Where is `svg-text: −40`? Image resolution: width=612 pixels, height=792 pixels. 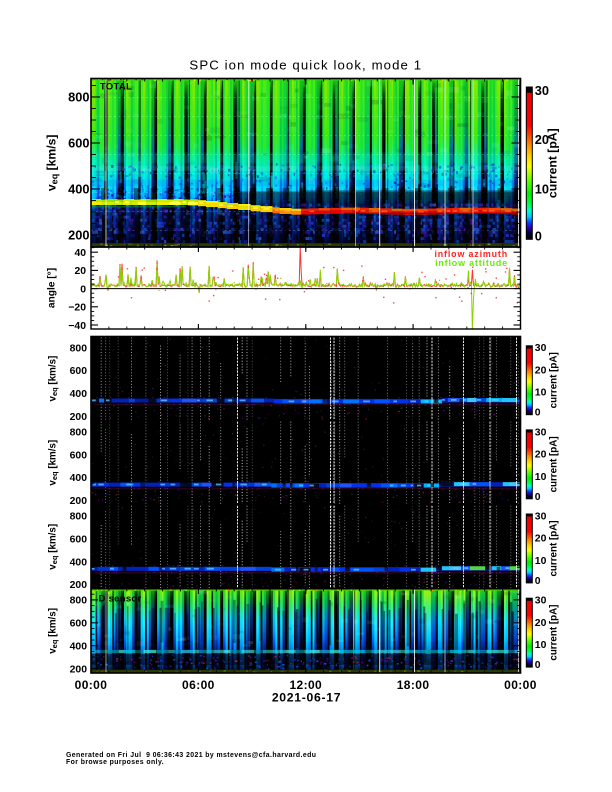 svg-text: −40 is located at coordinates (77, 326).